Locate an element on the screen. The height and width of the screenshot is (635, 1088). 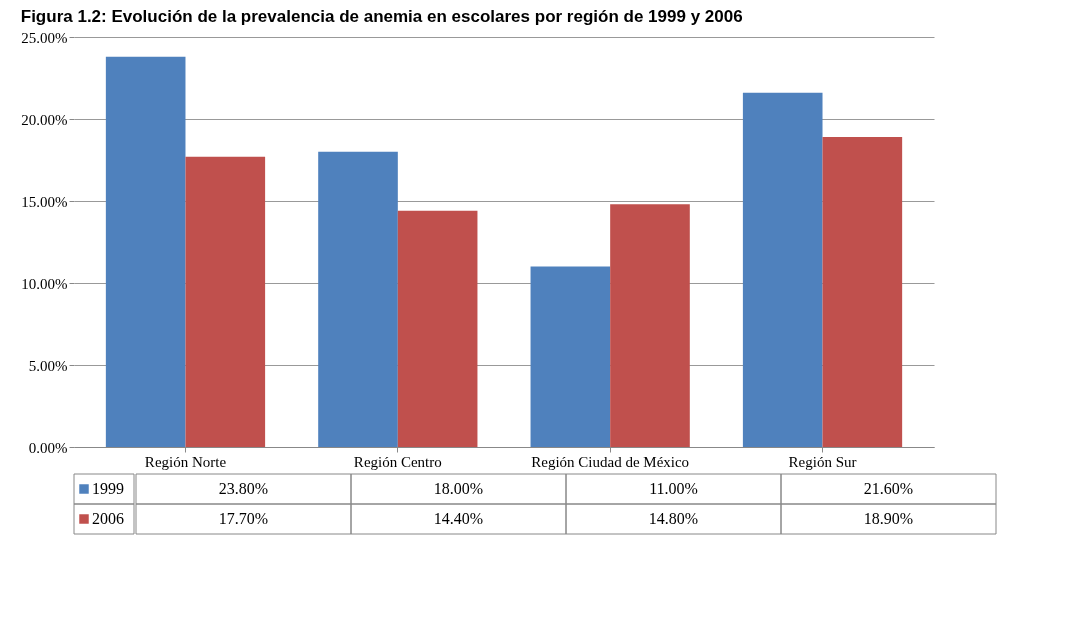
data-label: 23.80% is located at coordinates (243, 488).